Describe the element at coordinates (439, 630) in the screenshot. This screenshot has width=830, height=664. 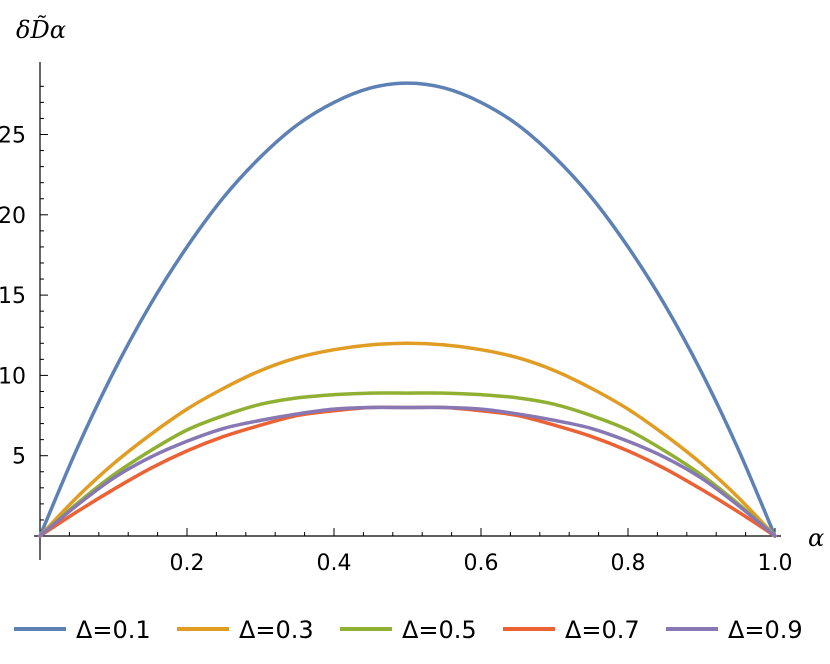
I see `legend-label: Δ=0.5` at that location.